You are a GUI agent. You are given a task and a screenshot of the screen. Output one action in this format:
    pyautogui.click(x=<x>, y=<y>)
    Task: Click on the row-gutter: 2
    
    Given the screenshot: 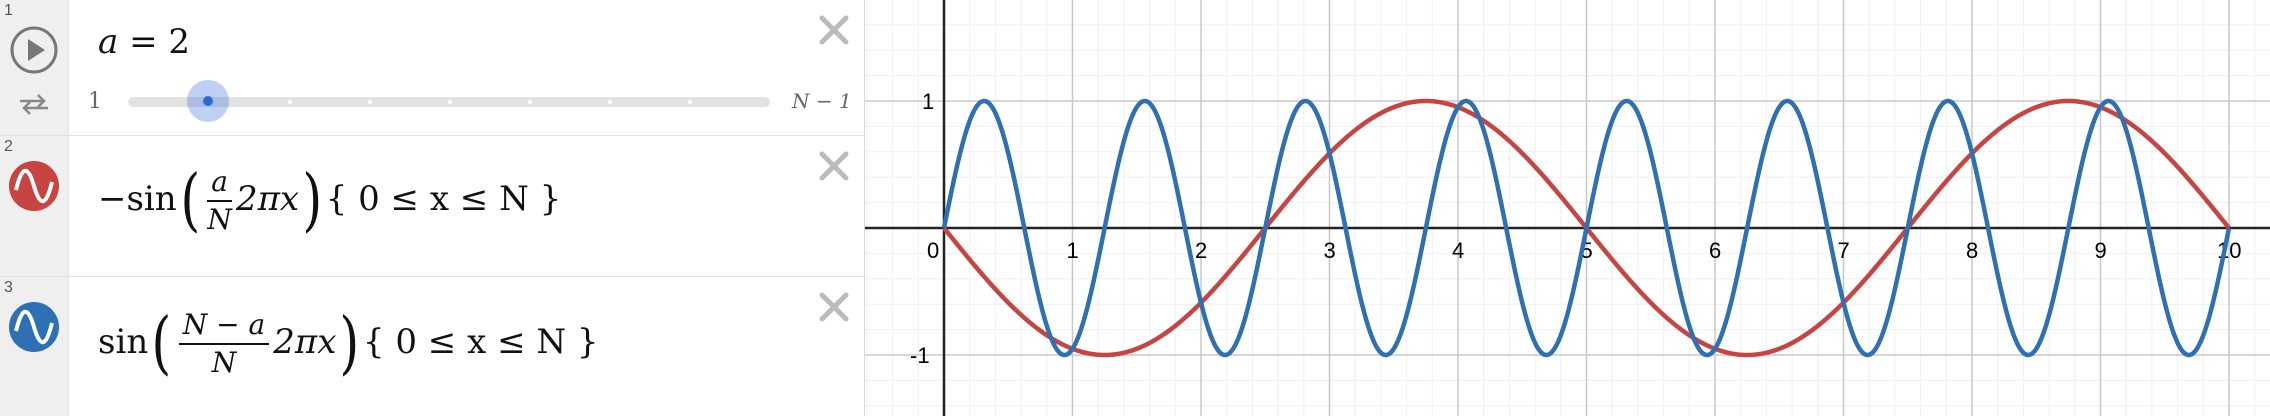 What is the action you would take?
    pyautogui.click(x=34, y=206)
    